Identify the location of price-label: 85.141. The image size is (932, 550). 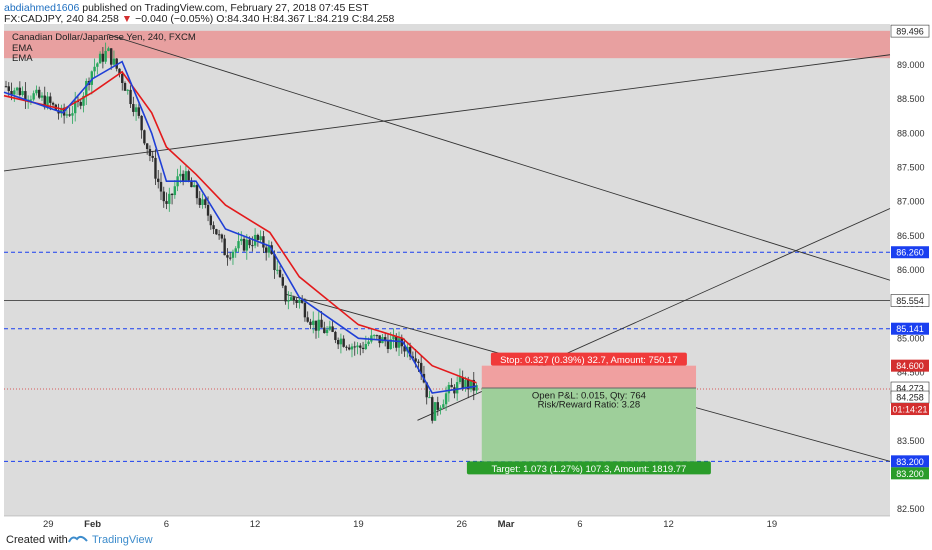
(910, 329).